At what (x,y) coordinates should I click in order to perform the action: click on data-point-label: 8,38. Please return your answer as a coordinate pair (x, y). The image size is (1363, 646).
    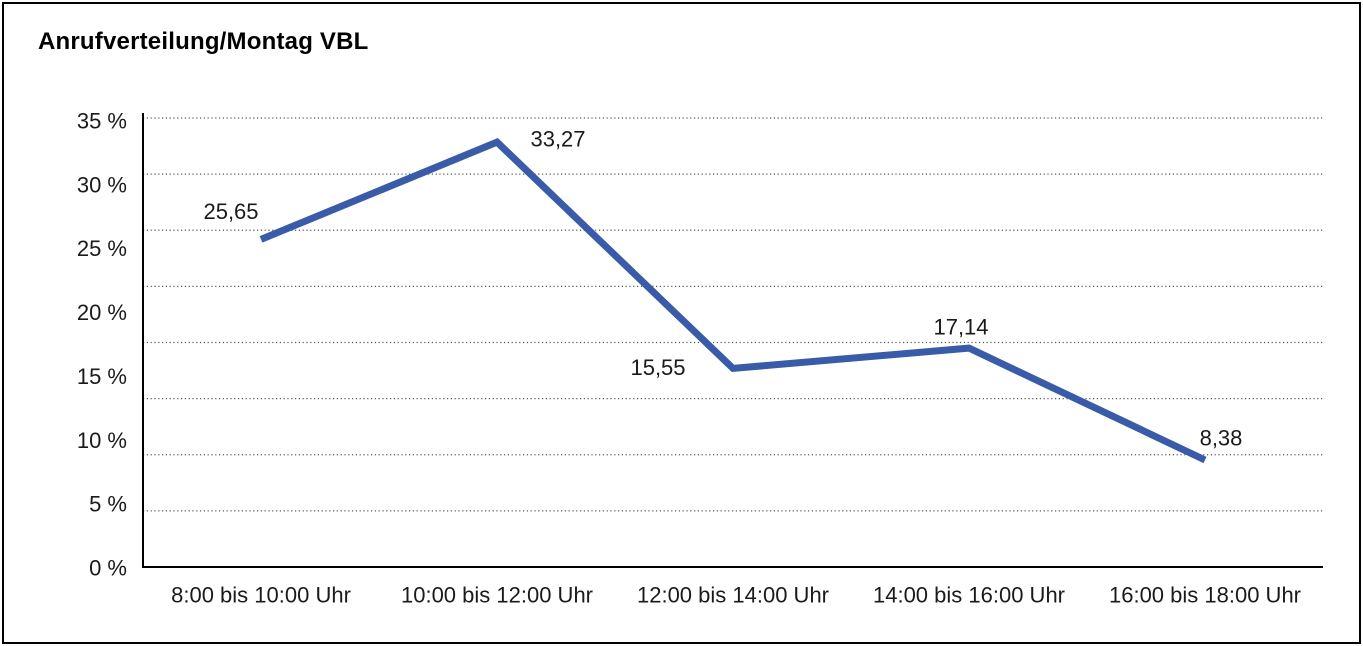
    Looking at the image, I should click on (1221, 437).